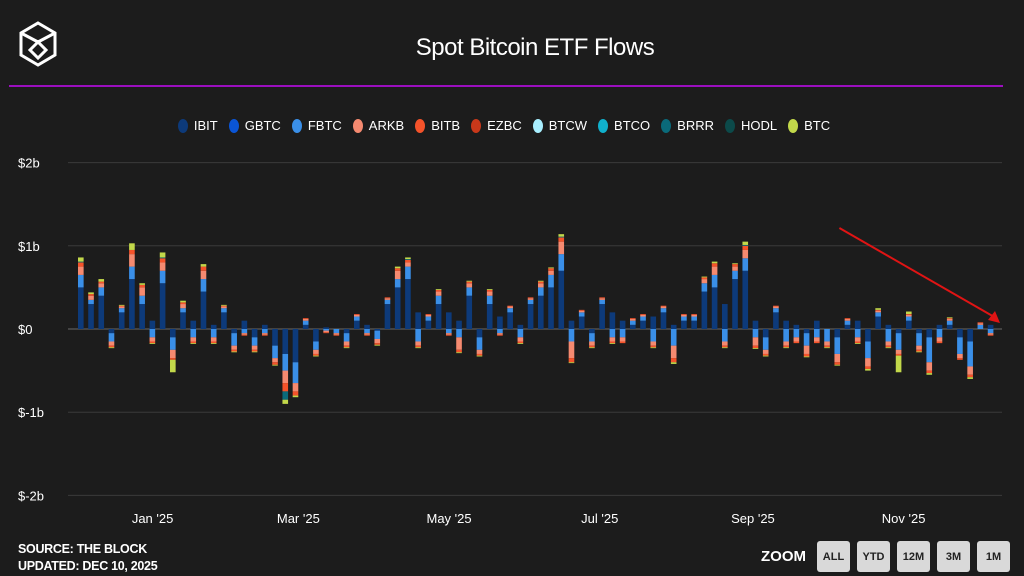  I want to click on zoom-all-button: ALL, so click(833, 556).